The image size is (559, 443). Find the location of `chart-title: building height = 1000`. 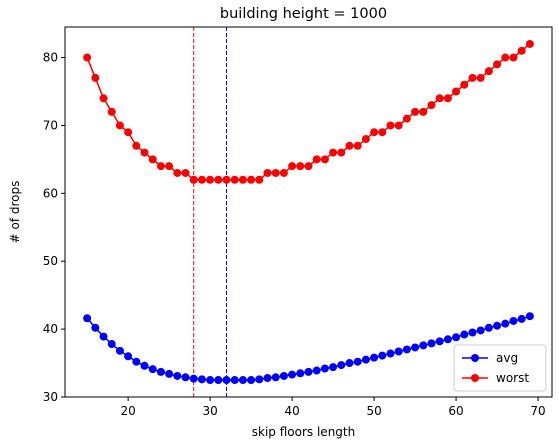

chart-title: building height = 1000 is located at coordinates (303, 14).